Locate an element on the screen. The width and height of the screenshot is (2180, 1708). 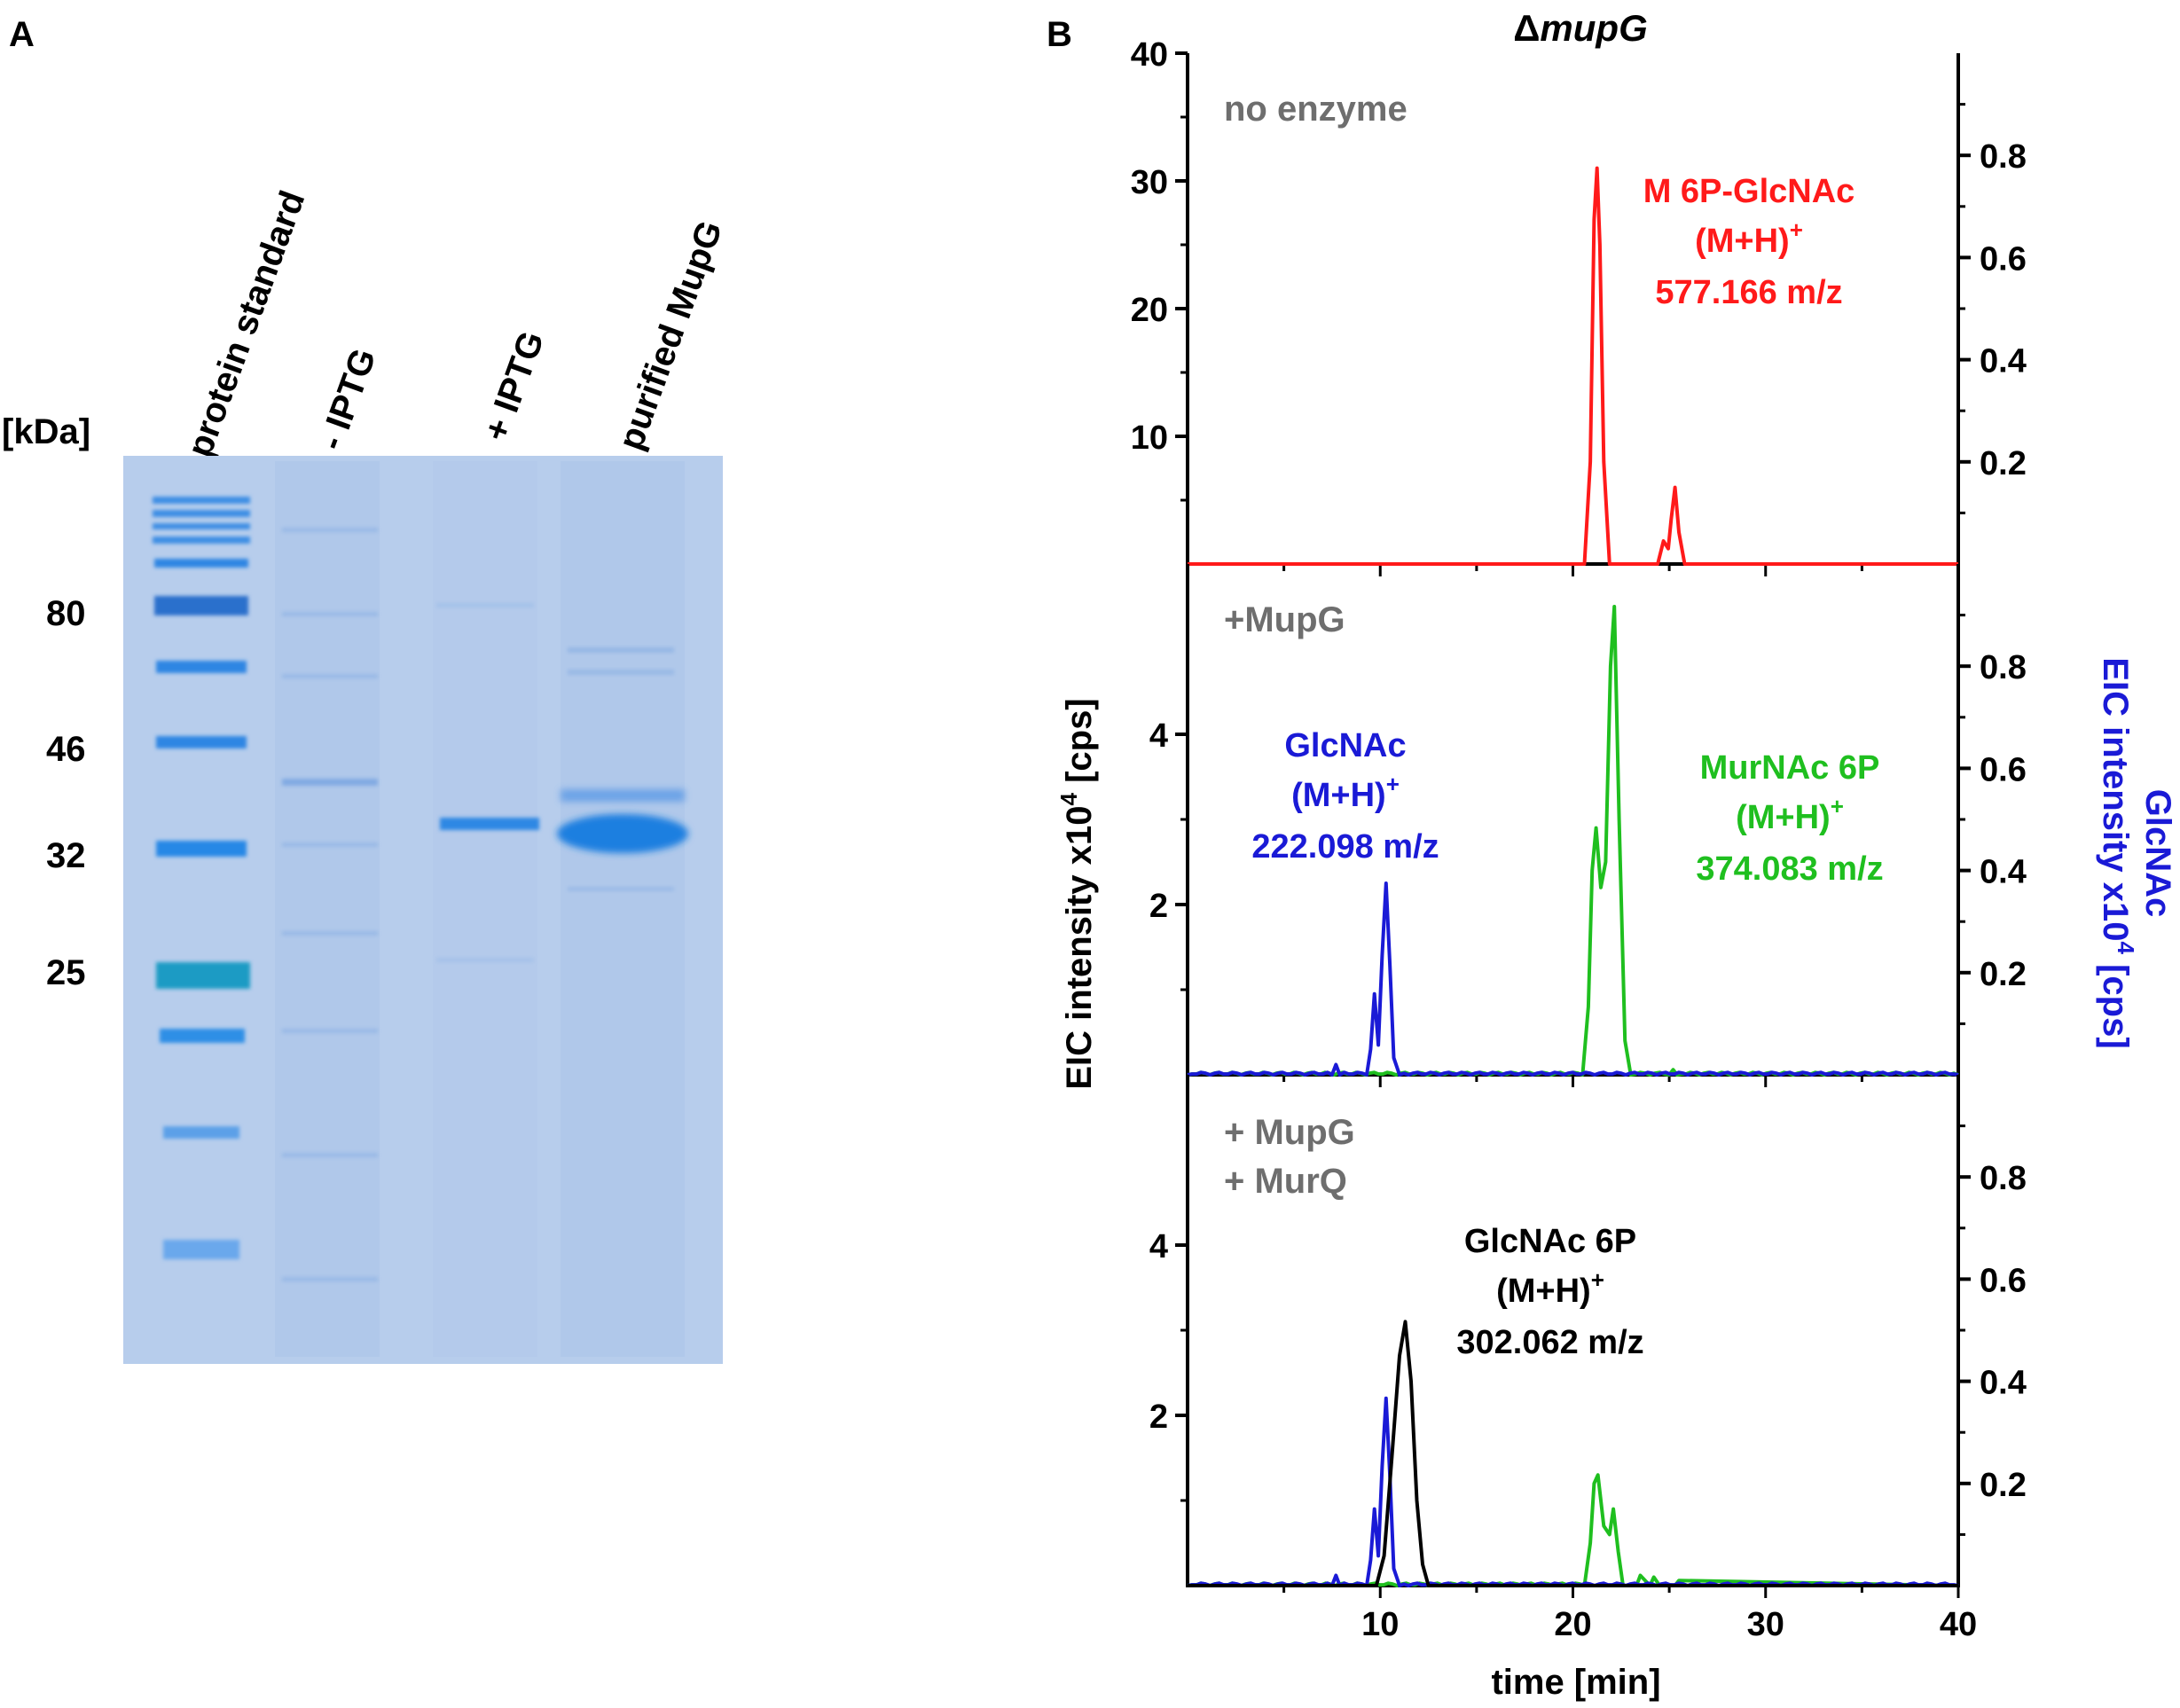
x-tick-label: 20 is located at coordinates (1572, 1624).